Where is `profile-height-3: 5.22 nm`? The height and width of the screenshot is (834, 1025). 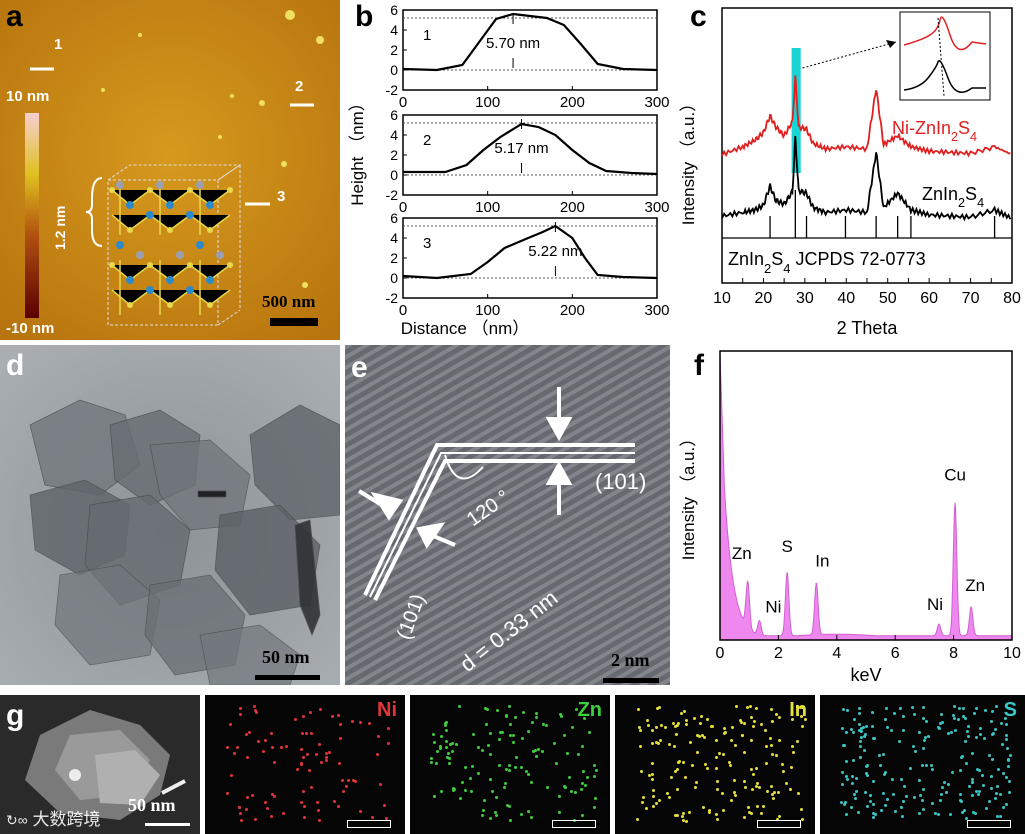
profile-height-3: 5.22 nm is located at coordinates (555, 251).